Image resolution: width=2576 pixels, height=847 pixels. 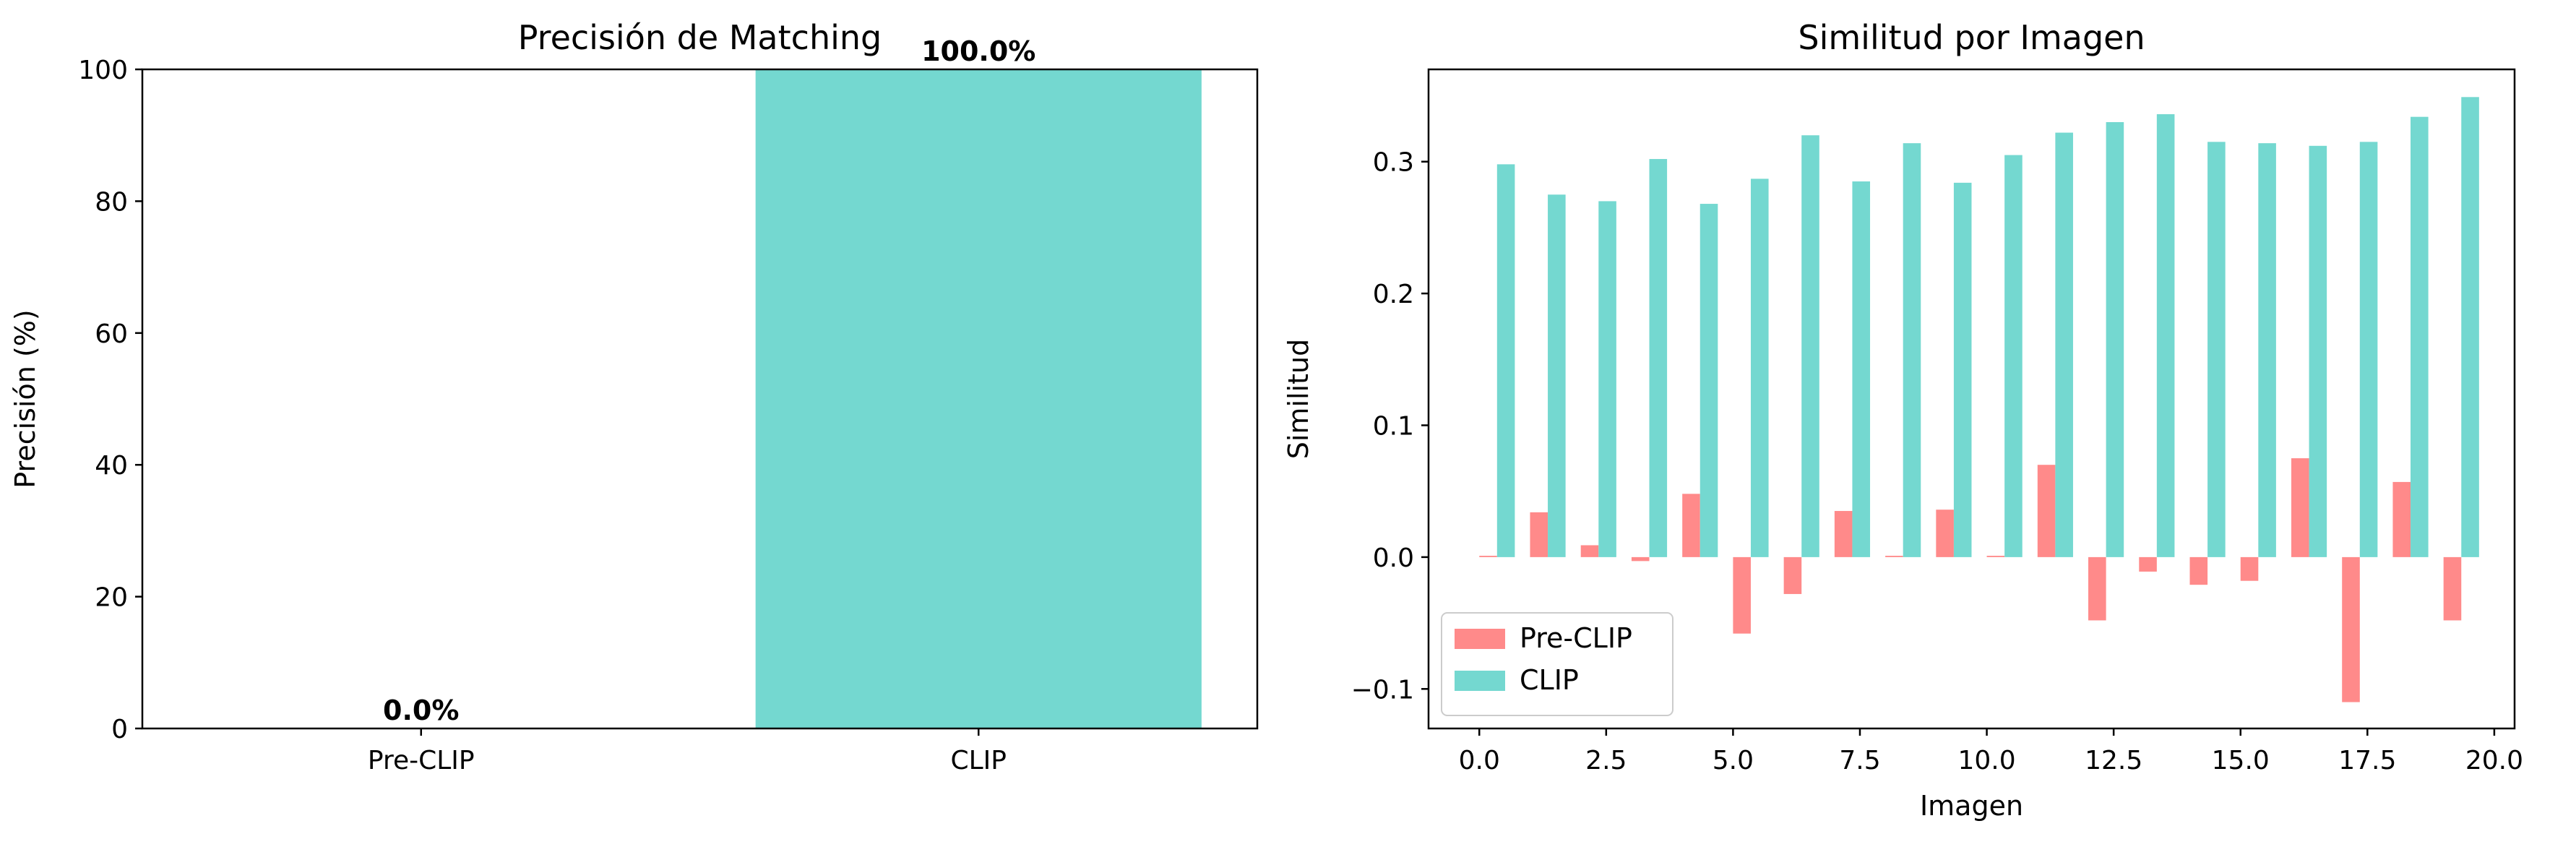 What do you see at coordinates (978, 51) in the screenshot?
I see `data-label: 100.0%` at bounding box center [978, 51].